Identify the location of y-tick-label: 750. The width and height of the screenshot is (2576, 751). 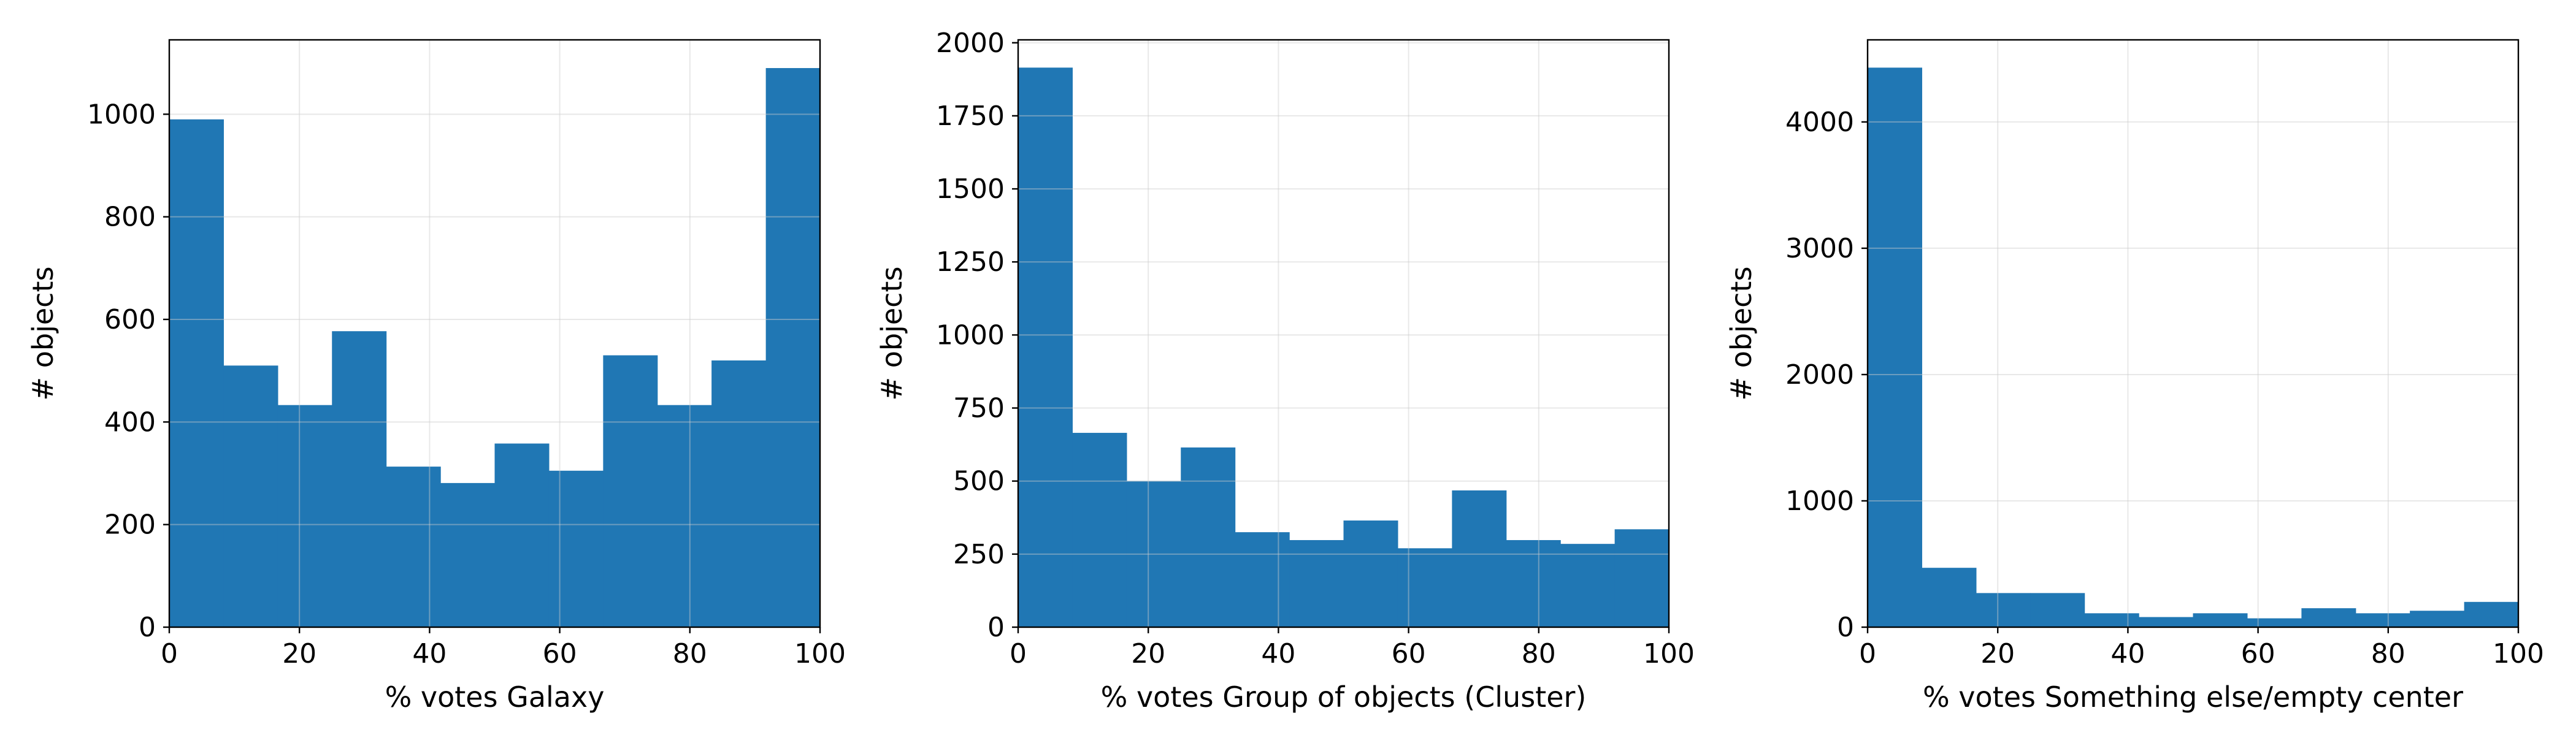
(979, 408).